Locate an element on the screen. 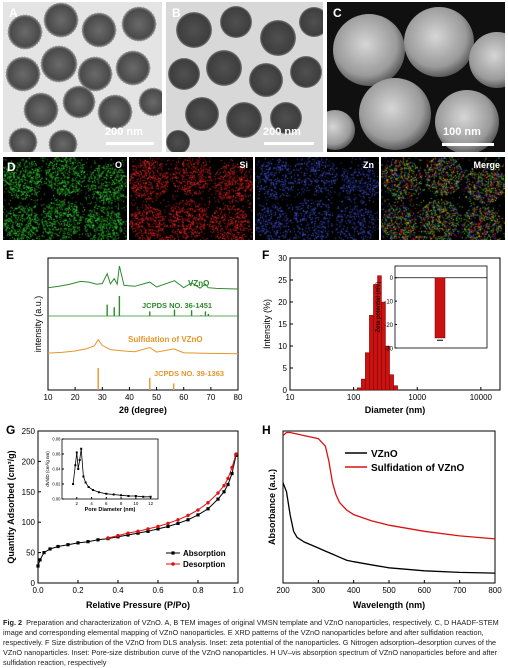 This screenshot has width=508, height=668. x-tick-label: 600 is located at coordinates (425, 590).